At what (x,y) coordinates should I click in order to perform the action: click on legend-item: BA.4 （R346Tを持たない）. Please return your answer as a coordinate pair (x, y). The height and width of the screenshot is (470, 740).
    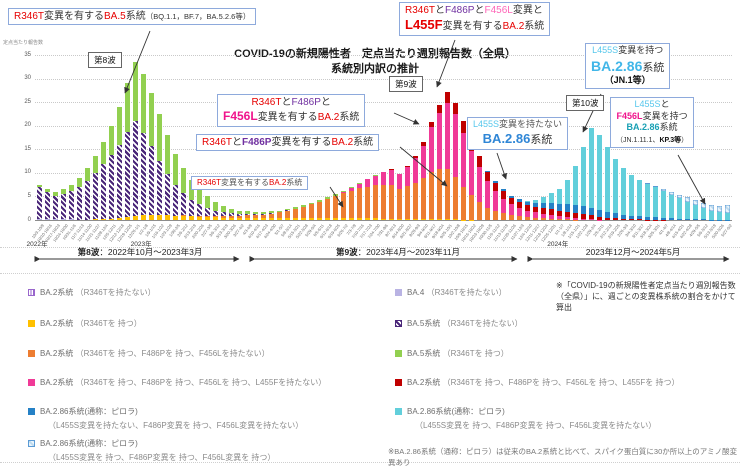
    Looking at the image, I should click on (457, 293).